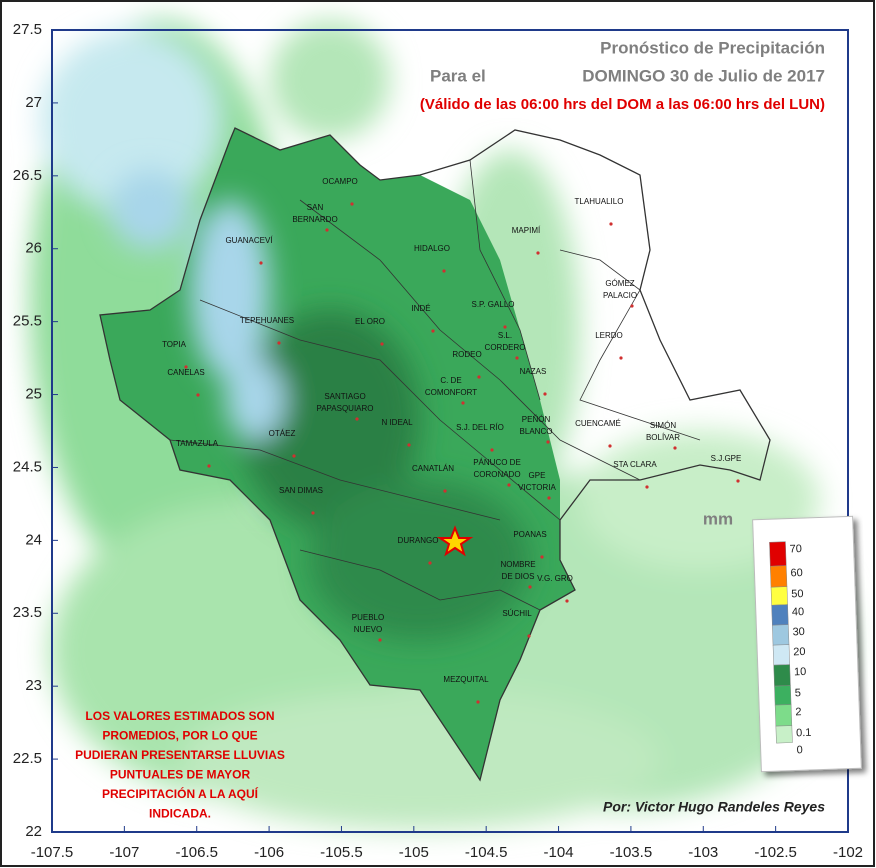  What do you see at coordinates (340, 181) in the screenshot?
I see `municipality-label: OCAMPO` at bounding box center [340, 181].